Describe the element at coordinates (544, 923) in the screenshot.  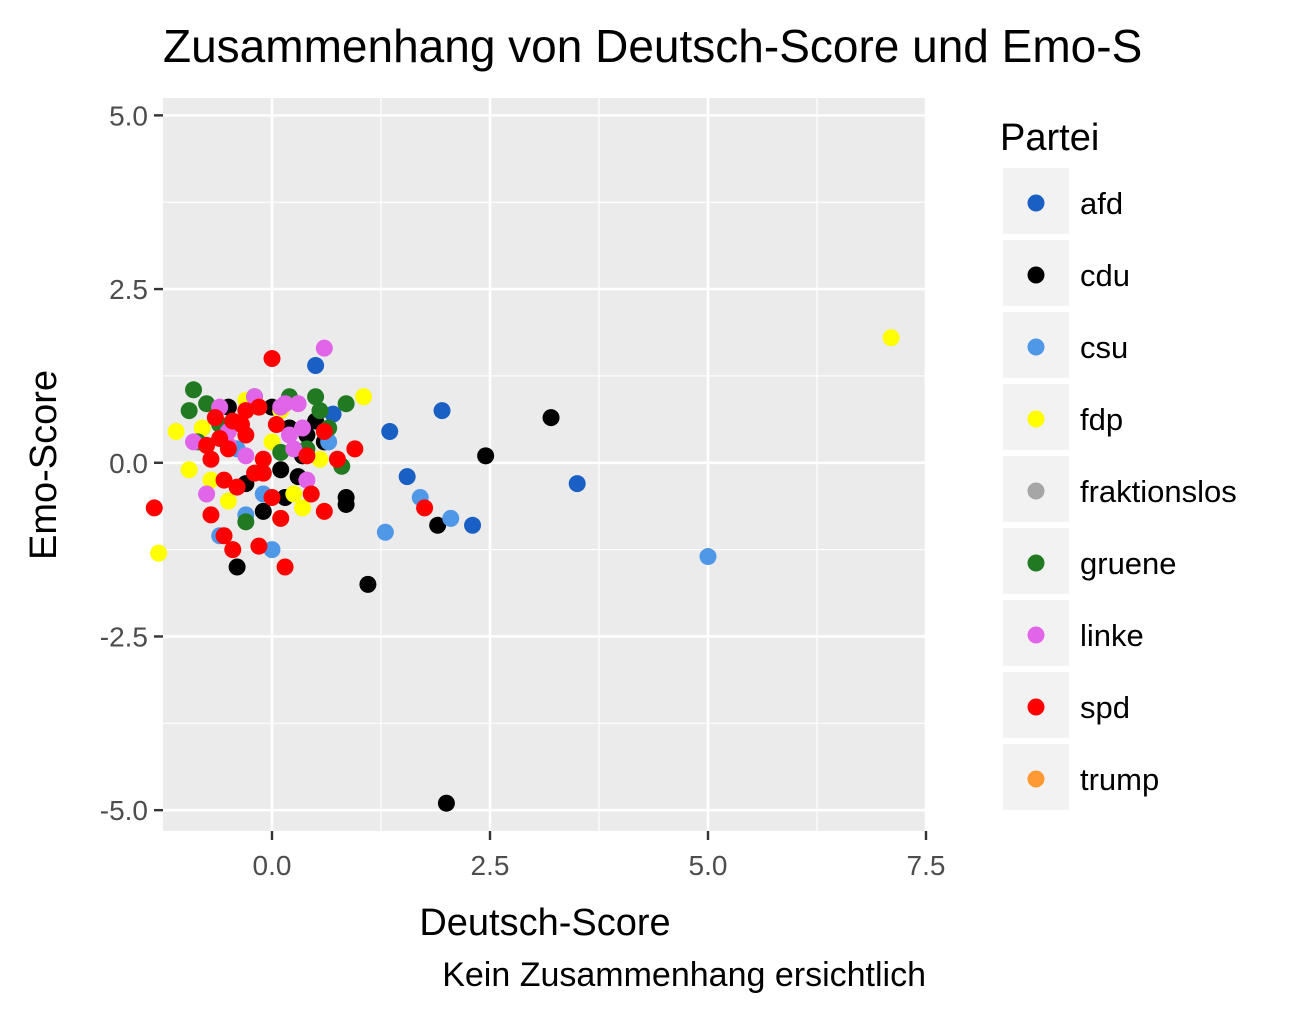
I see `x-axis-title: Deutsch-Score` at that location.